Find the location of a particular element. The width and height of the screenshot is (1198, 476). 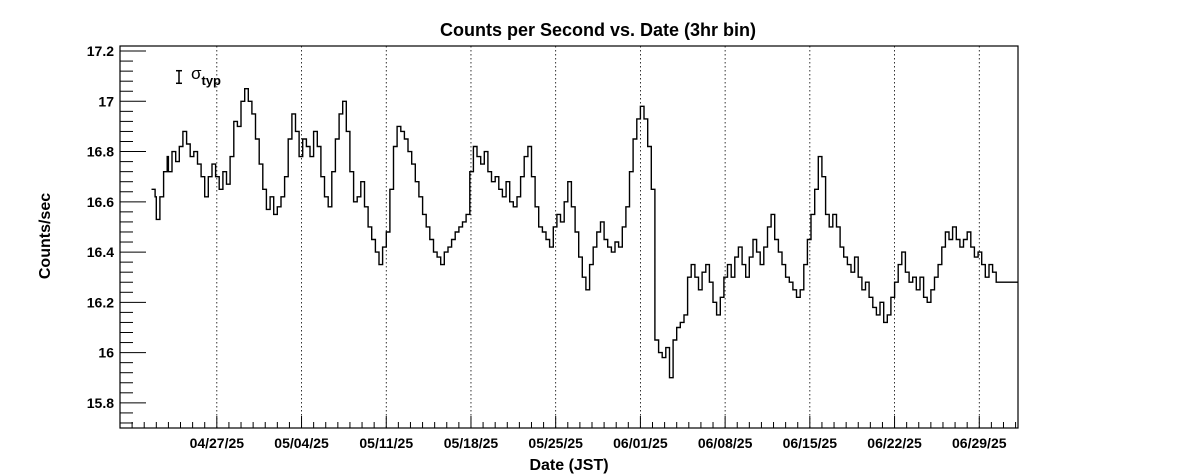

sigma-typ-annotation: σtyp is located at coordinates (198, 76).